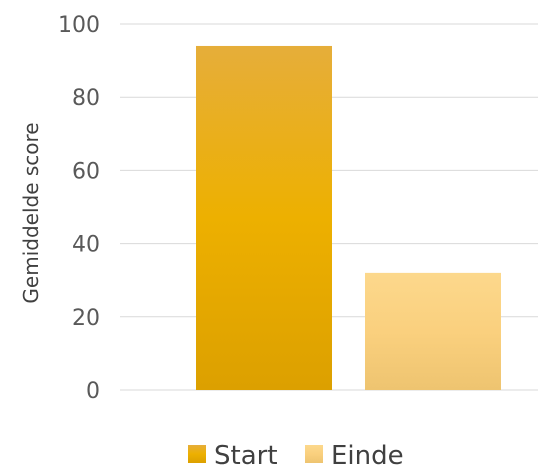  Describe the element at coordinates (246, 456) in the screenshot. I see `legend-label-start: Start` at that location.